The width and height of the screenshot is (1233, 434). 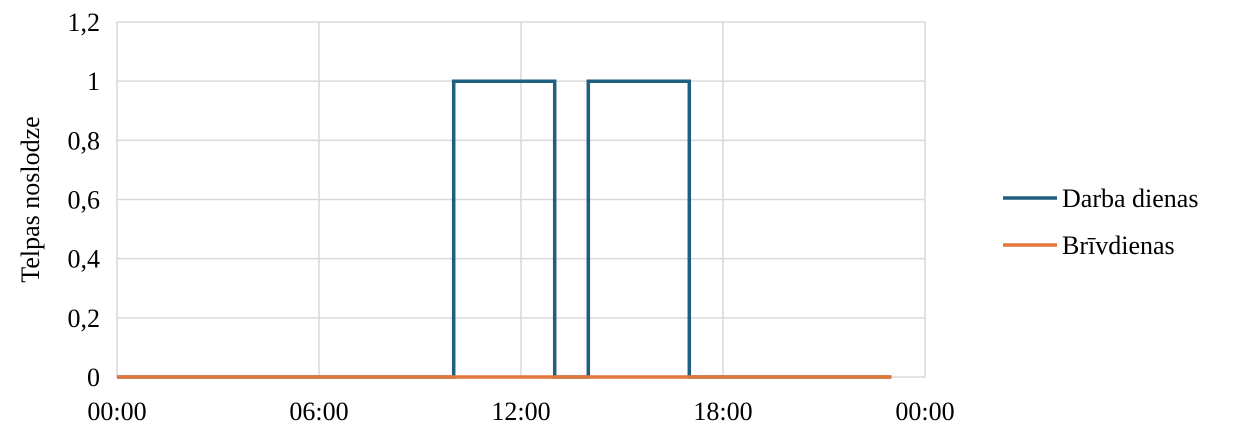 I want to click on x-axis-ticks: 00:00 06:00 12:00 18:00 00:00, so click(x=520, y=411).